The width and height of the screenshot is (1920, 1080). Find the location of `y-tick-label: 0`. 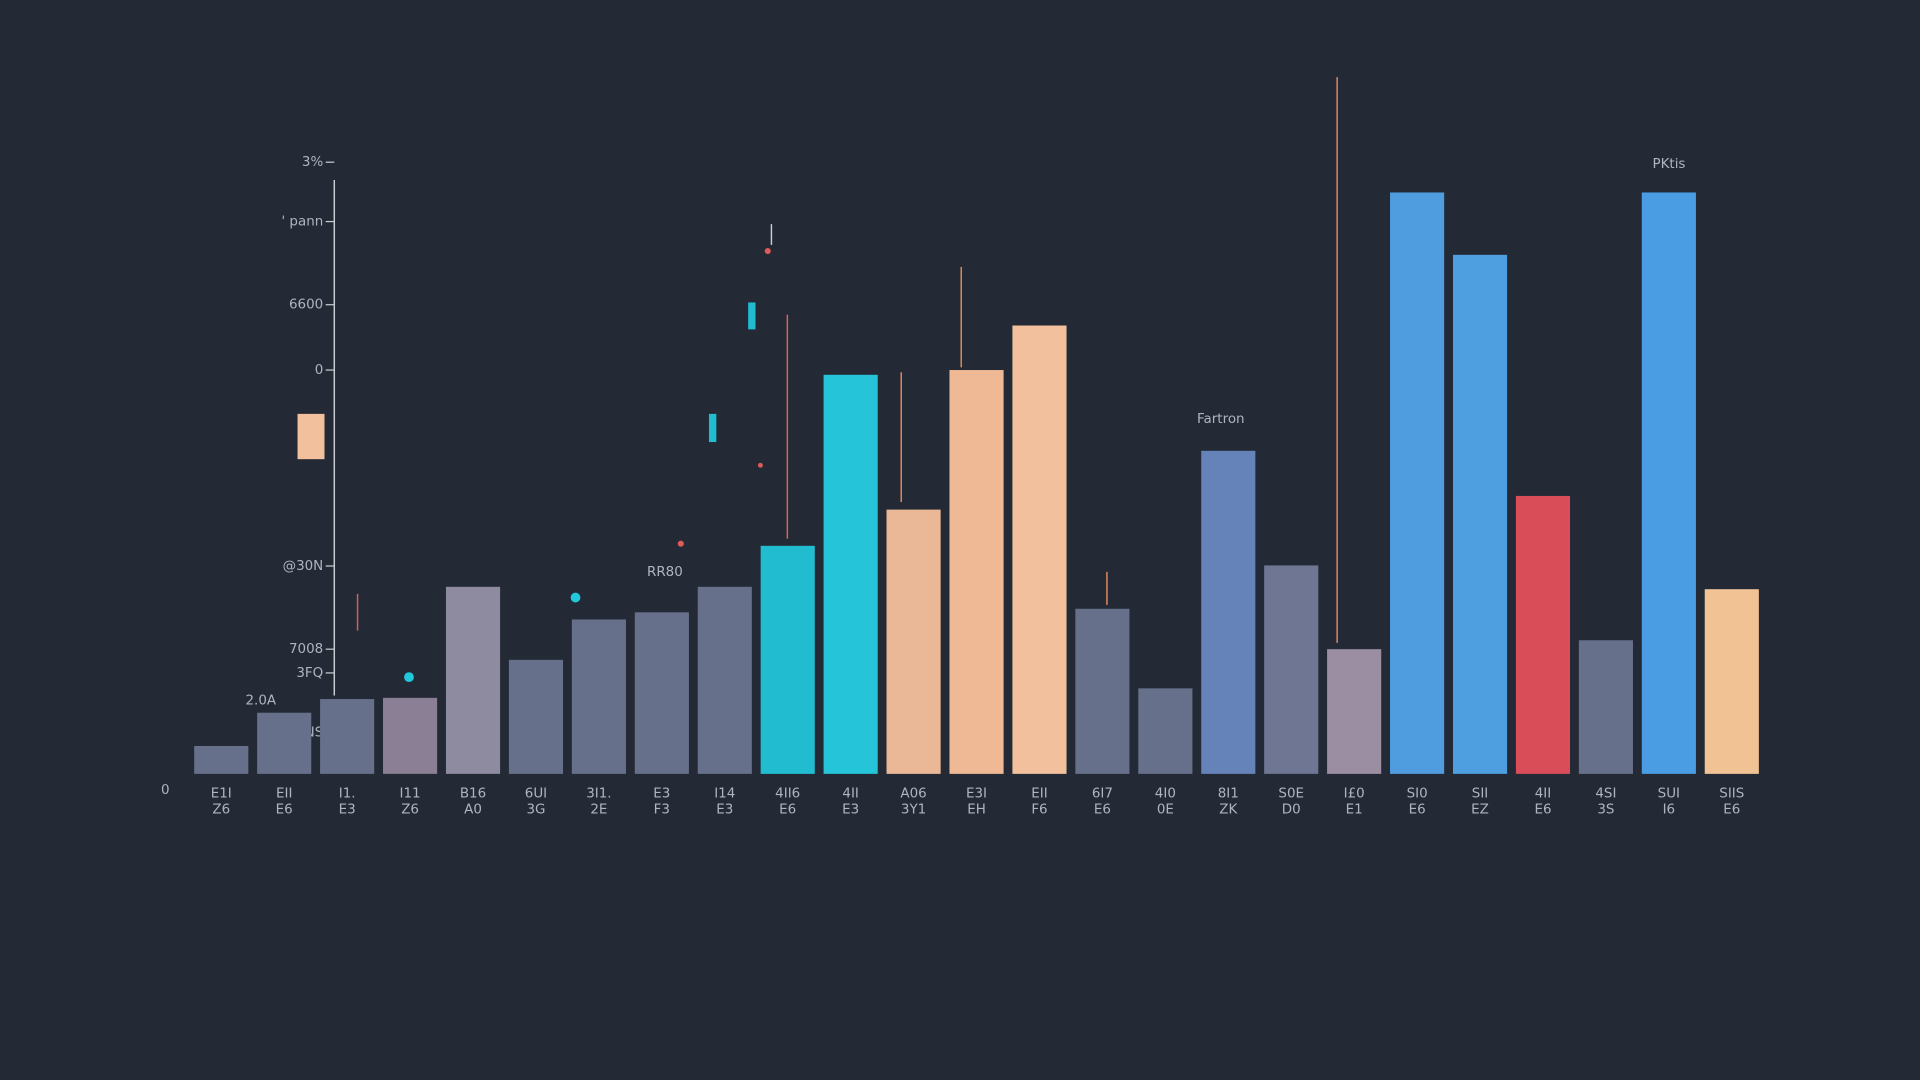

y-tick-label: 0 is located at coordinates (319, 370).